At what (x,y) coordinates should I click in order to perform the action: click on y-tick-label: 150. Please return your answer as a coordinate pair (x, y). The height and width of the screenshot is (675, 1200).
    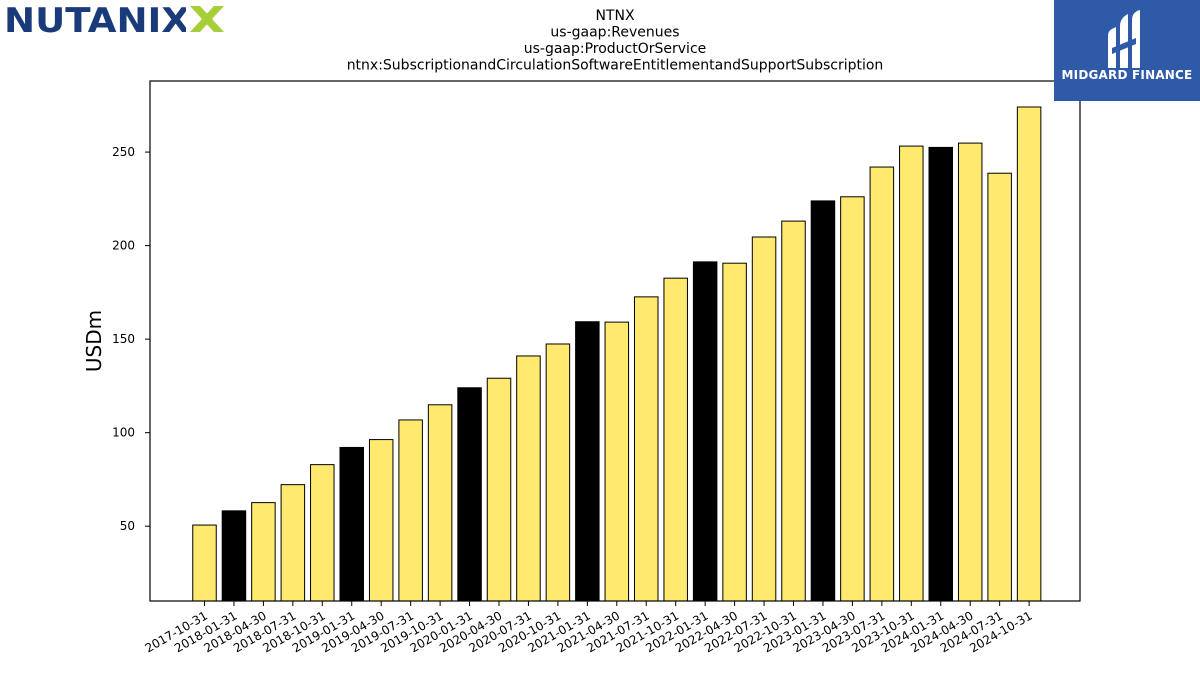
    Looking at the image, I should click on (123, 339).